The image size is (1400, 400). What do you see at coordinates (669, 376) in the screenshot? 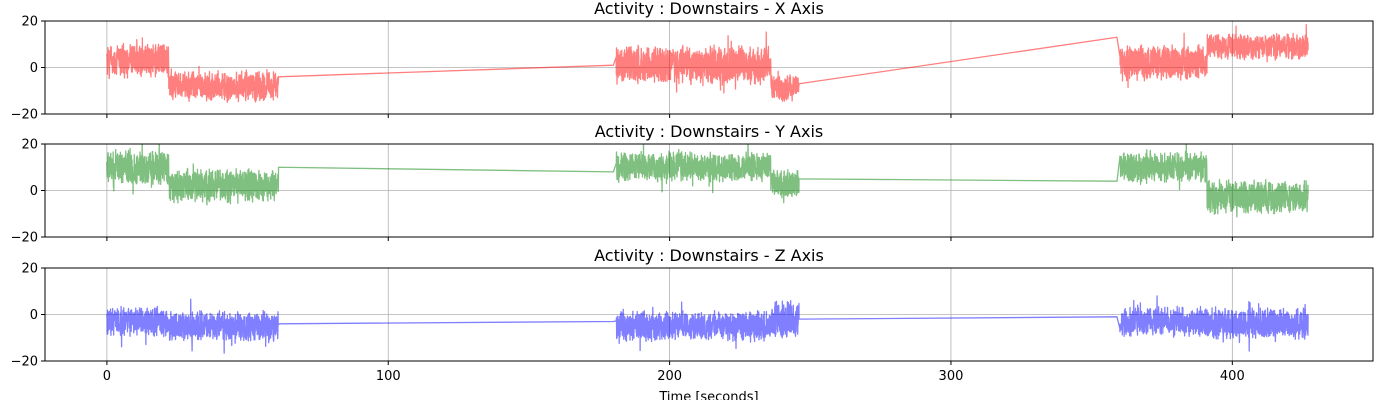
I see `x-tick-label: 200` at bounding box center [669, 376].